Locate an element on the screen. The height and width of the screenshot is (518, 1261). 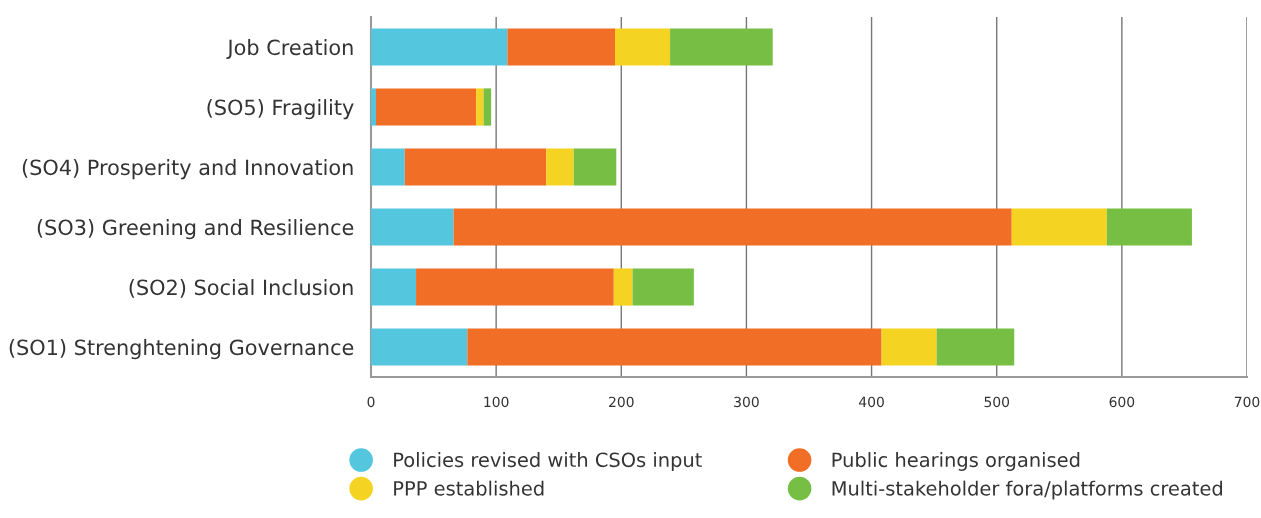
legend-label: Multi-stakeholder fora/platforms created is located at coordinates (1027, 490).